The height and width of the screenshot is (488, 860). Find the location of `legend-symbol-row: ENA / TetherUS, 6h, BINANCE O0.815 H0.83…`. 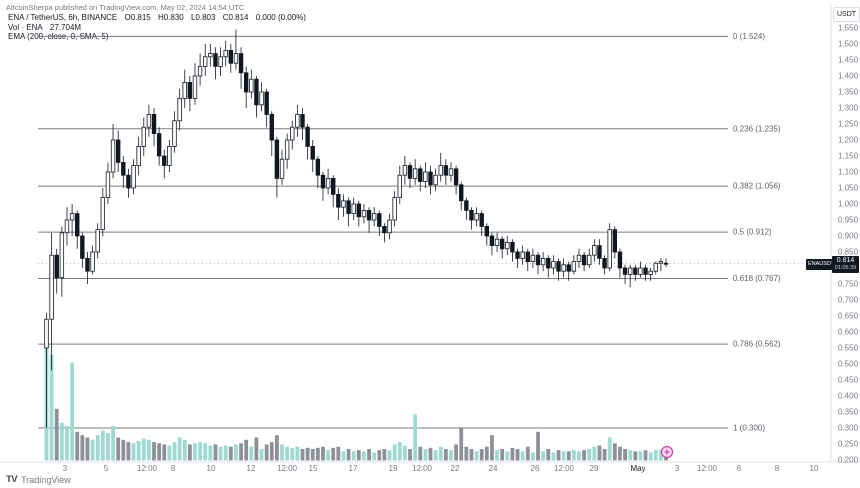

legend-symbol-row: ENA / TetherUS, 6h, BINANCE O0.815 H0.83… is located at coordinates (159, 18).